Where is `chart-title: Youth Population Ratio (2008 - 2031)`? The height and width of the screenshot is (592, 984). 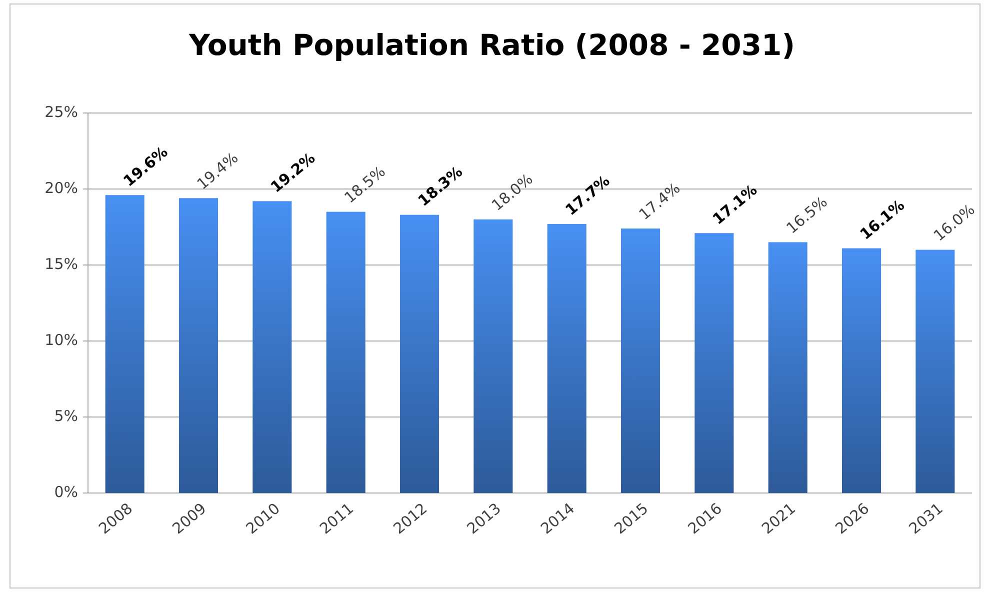 chart-title: Youth Population Ratio (2008 - 2031) is located at coordinates (491, 45).